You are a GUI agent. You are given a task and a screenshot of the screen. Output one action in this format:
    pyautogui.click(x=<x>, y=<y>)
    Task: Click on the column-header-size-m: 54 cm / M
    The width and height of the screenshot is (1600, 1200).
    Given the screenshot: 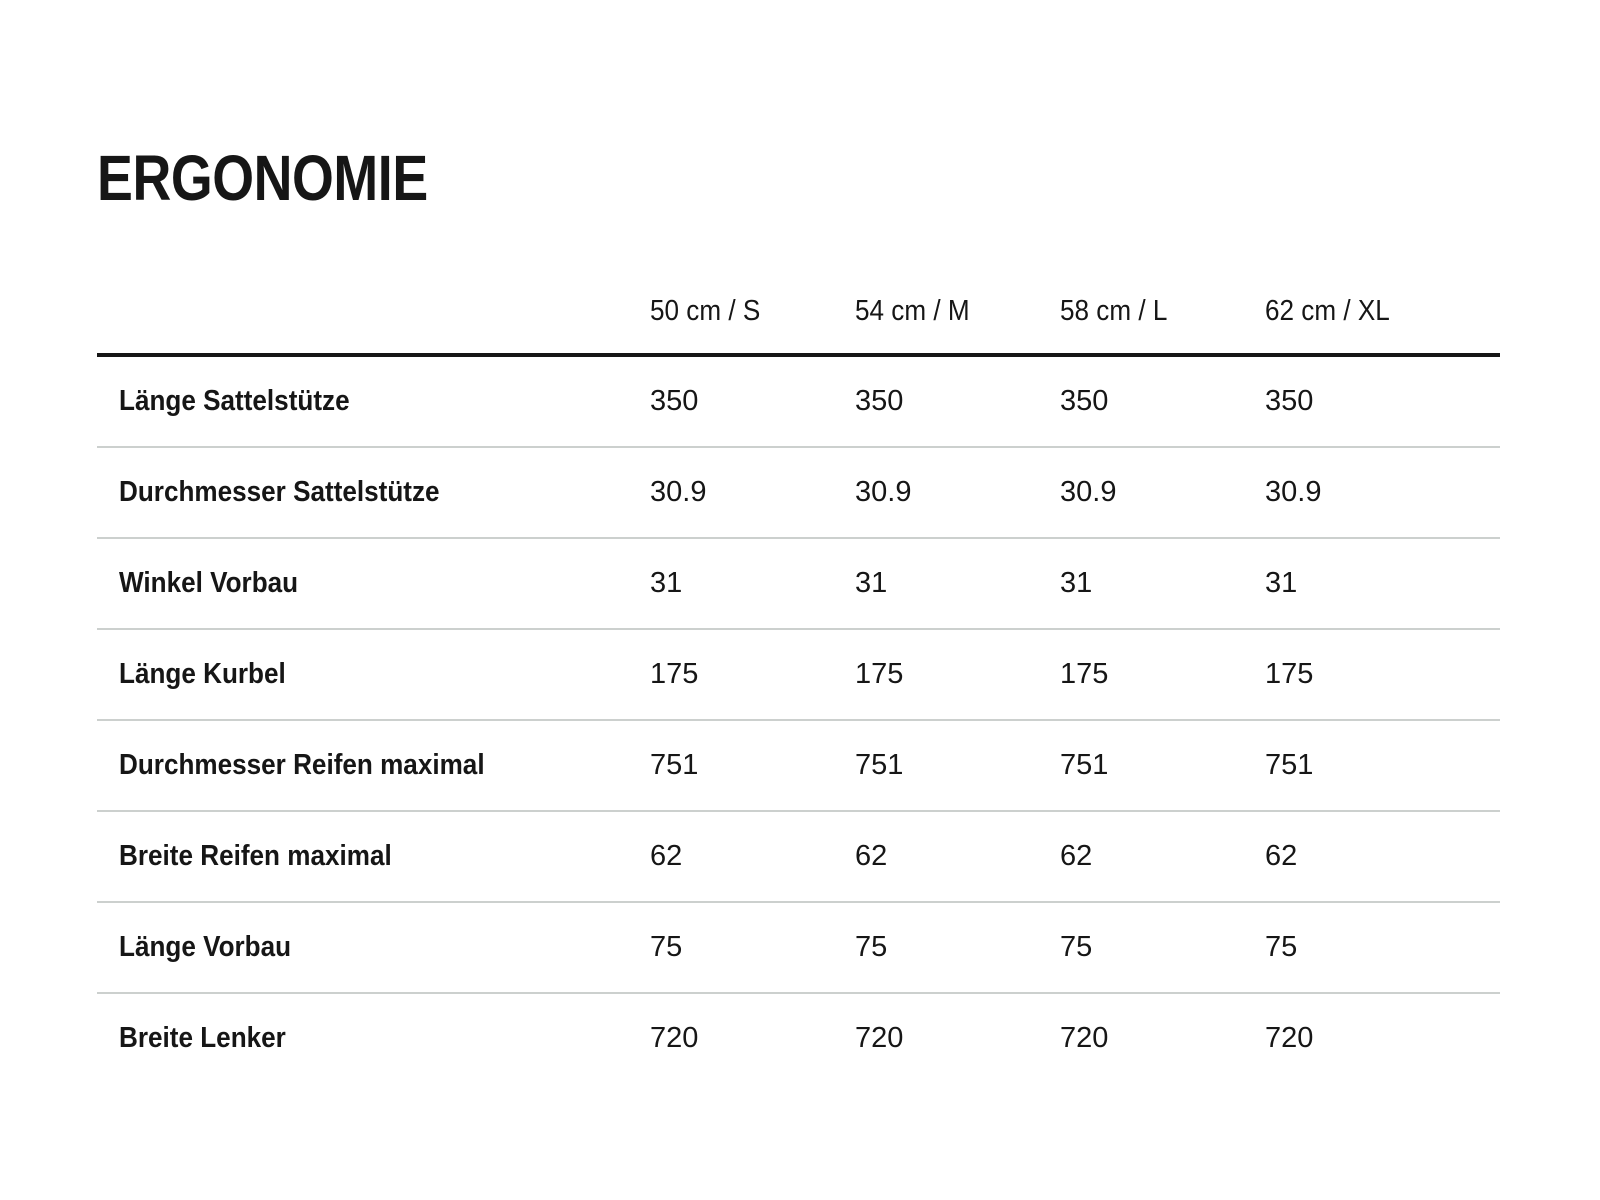 What is the action you would take?
    pyautogui.click(x=957, y=313)
    